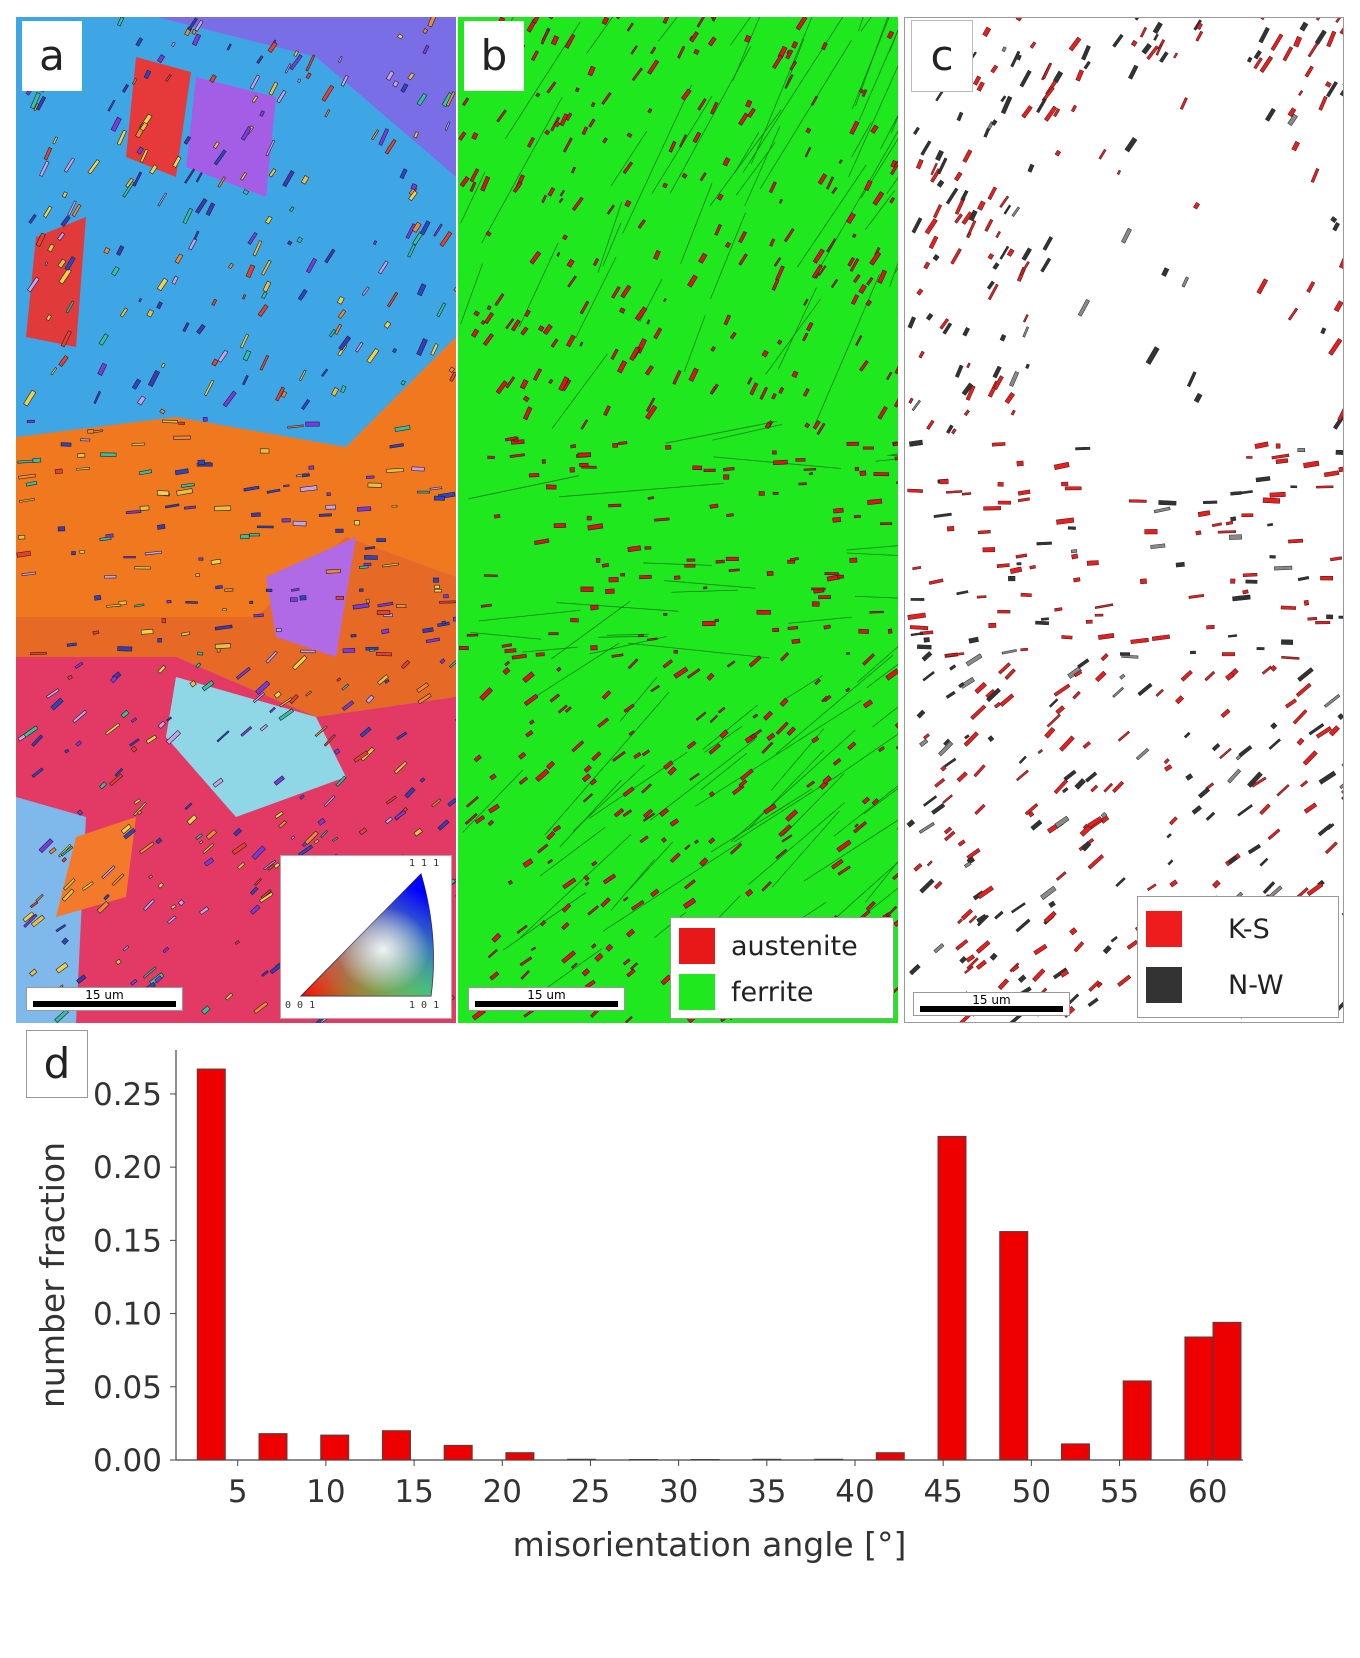 This screenshot has height=1658, width=1360. I want to click on panel-label-a: a, so click(52, 56).